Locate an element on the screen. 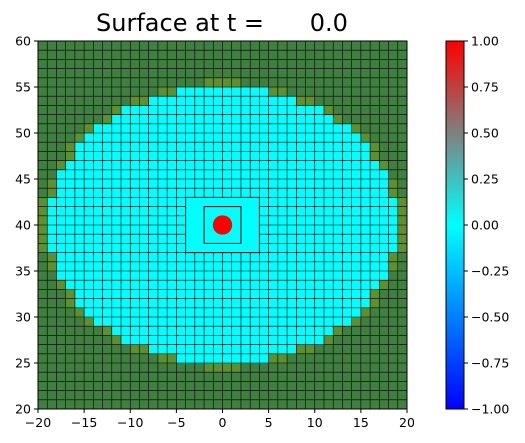  colorbar-tick-label: 0.00 is located at coordinates (485, 225).